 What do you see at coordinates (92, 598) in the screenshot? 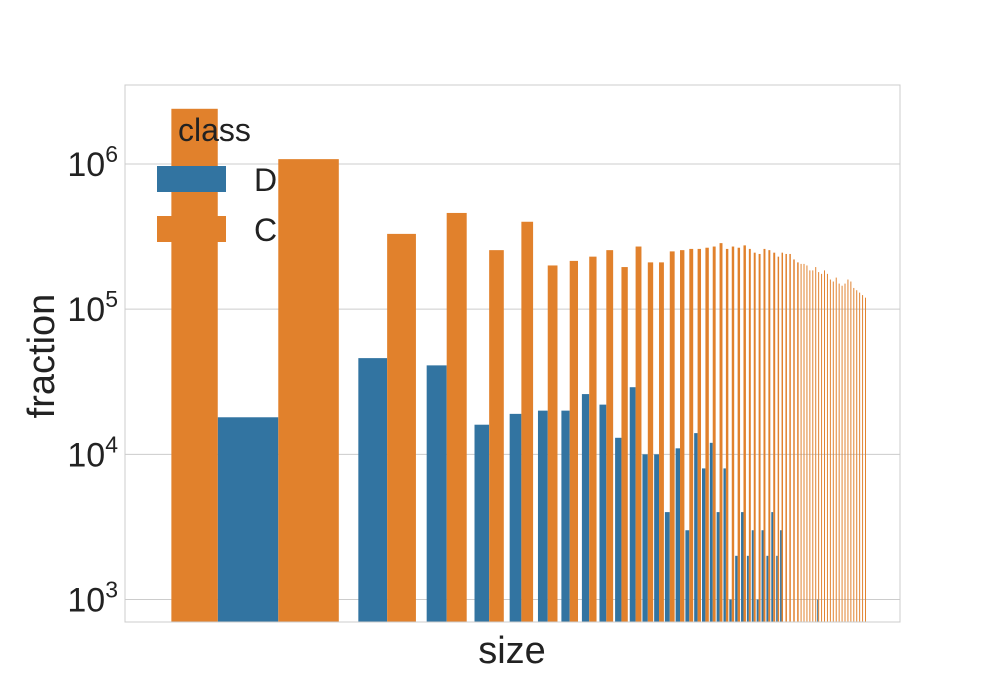
I see `y-tick-label: 10³` at bounding box center [92, 598].